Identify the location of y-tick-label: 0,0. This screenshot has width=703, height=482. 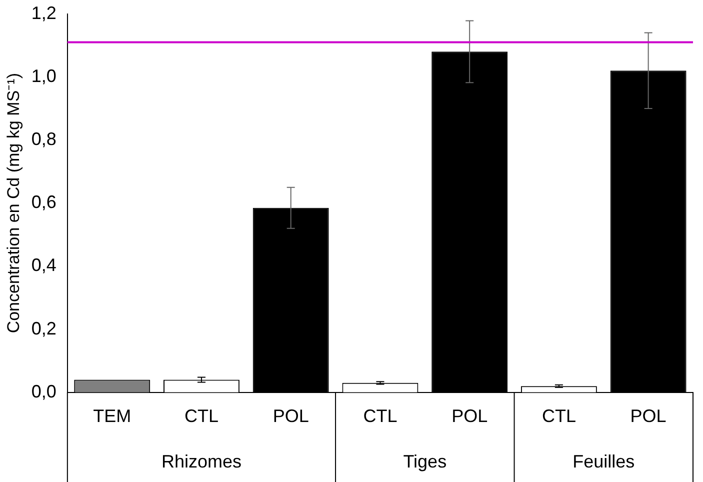
(43, 391).